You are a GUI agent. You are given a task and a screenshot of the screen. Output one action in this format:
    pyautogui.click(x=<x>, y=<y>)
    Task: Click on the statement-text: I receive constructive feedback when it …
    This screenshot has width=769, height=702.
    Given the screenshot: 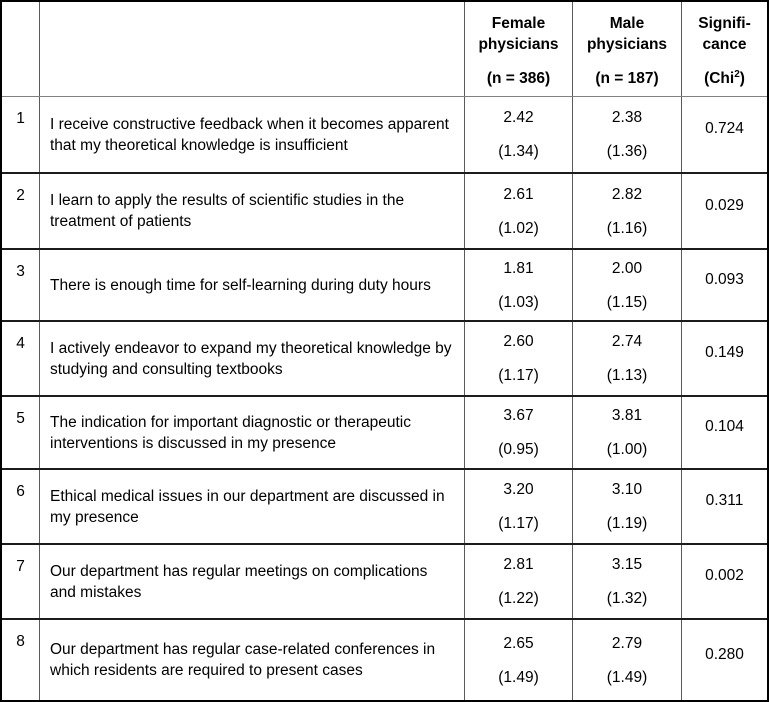 What is the action you would take?
    pyautogui.click(x=249, y=134)
    